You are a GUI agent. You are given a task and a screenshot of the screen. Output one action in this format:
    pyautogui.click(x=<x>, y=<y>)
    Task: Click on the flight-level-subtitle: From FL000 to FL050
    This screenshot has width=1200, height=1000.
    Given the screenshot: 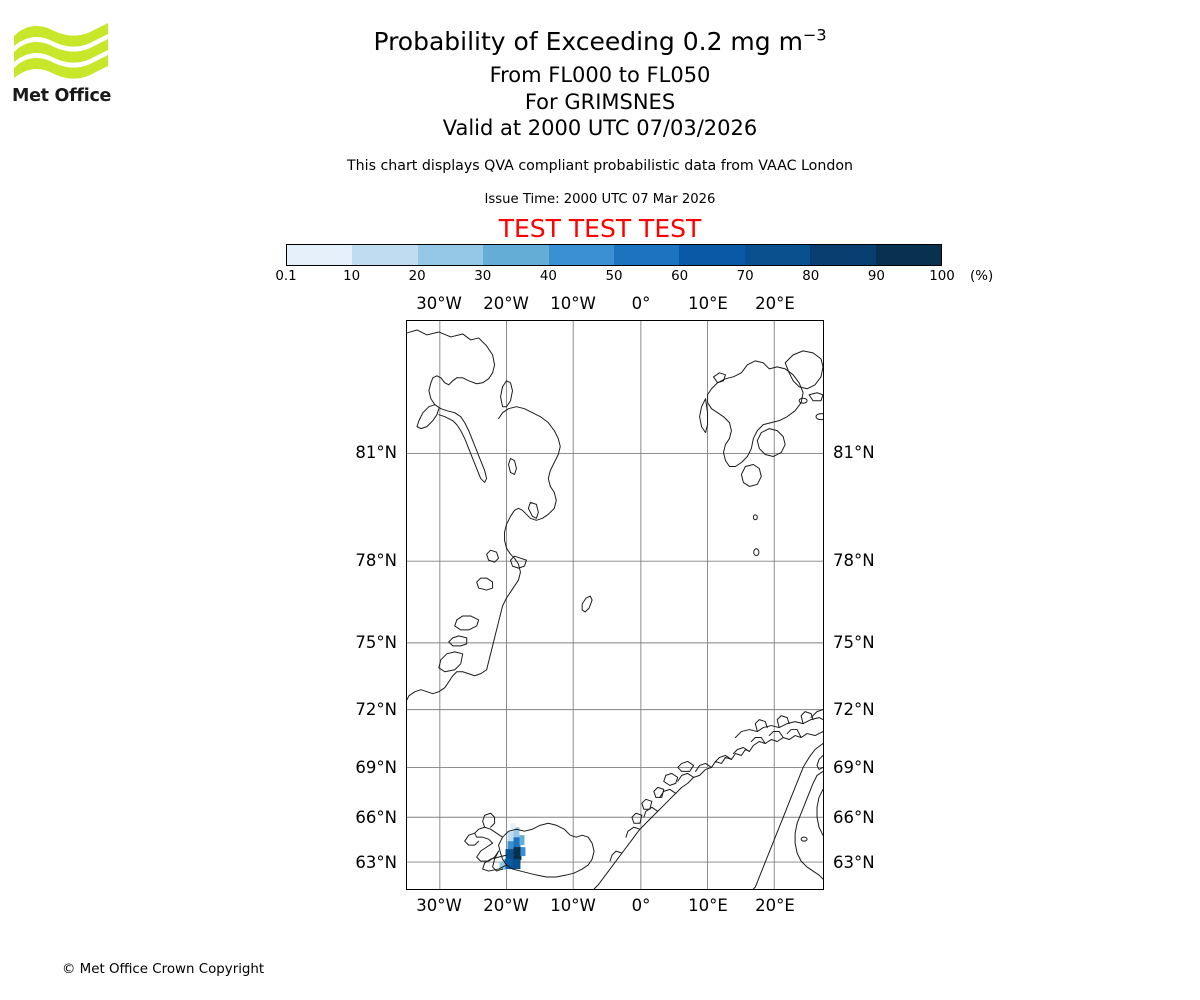 What is the action you would take?
    pyautogui.click(x=600, y=75)
    